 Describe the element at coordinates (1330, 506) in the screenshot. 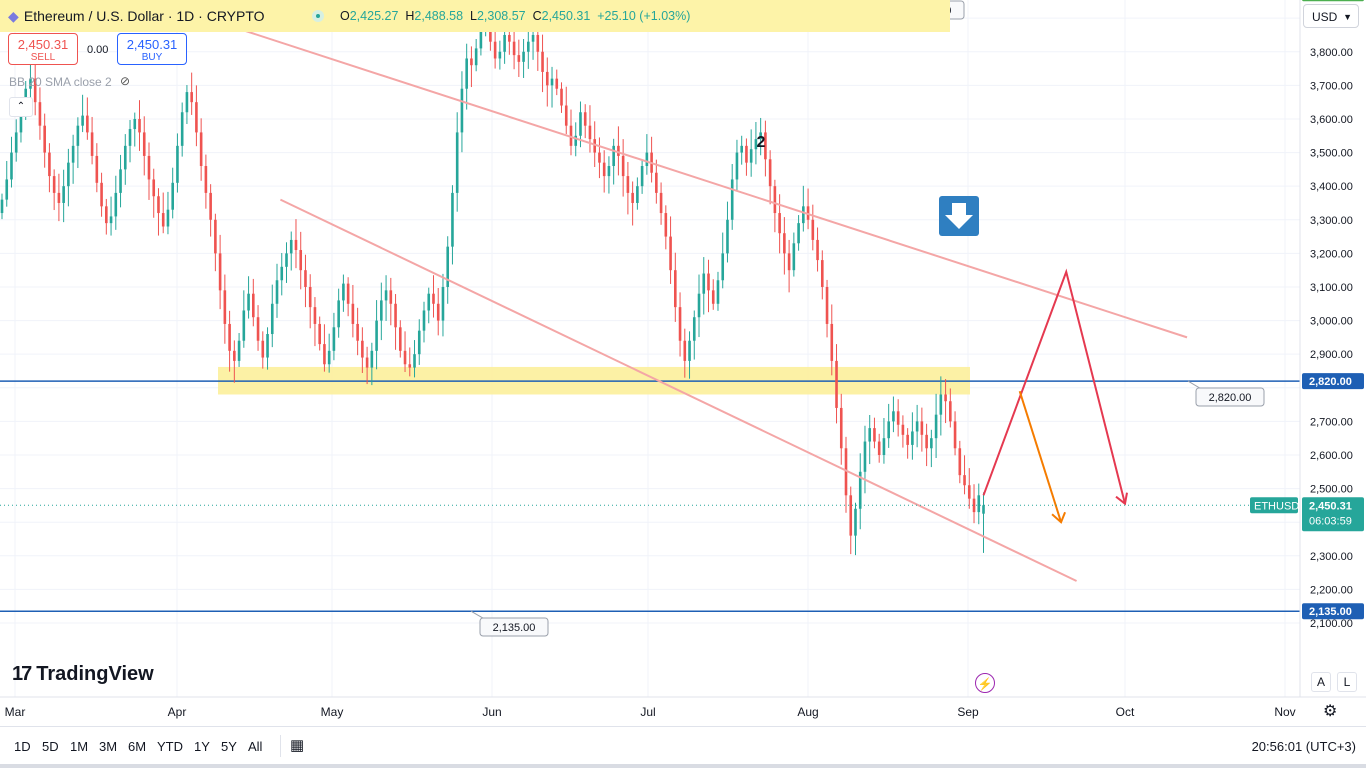

I see `current-price-tag: 2,450.31` at that location.